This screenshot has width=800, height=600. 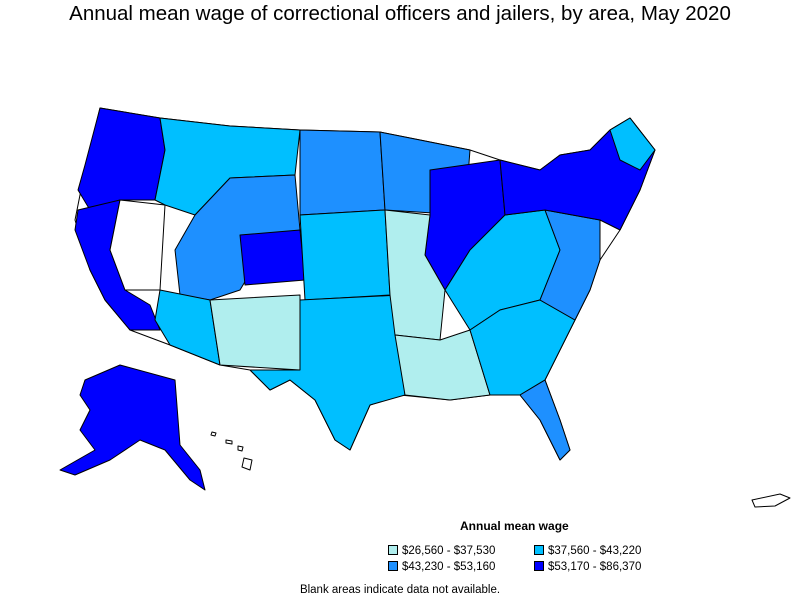 I want to click on legend-title: Annual mean wage, so click(x=514, y=526).